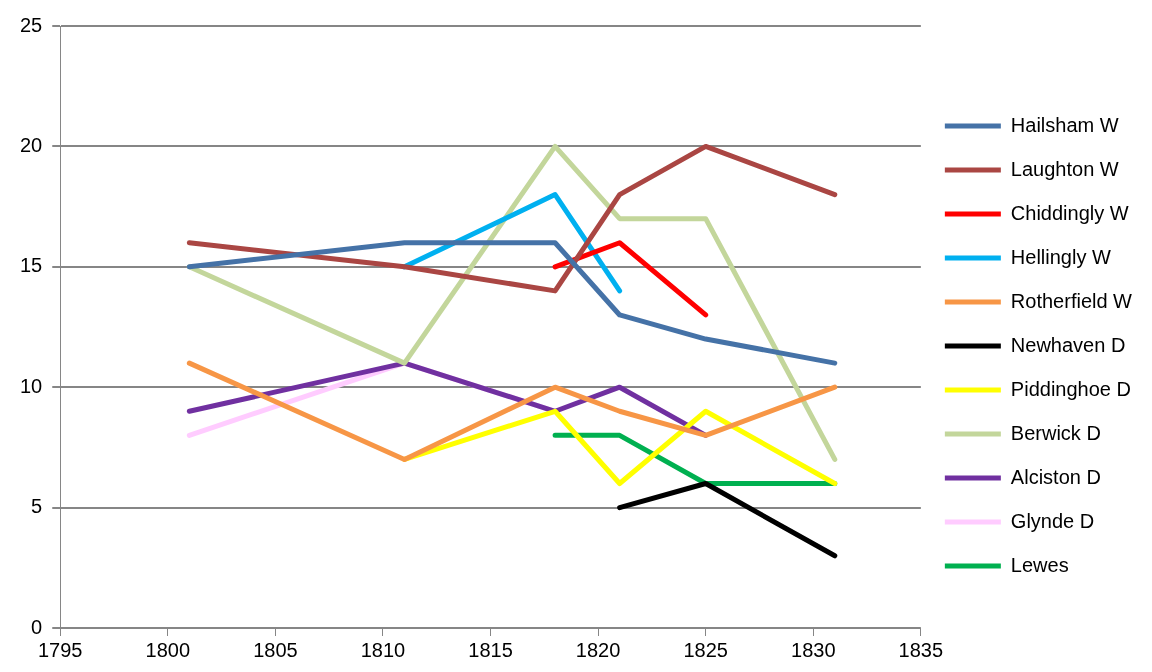 The image size is (1152, 672). Describe the element at coordinates (1039, 564) in the screenshot. I see `legend-label: Lewes` at that location.